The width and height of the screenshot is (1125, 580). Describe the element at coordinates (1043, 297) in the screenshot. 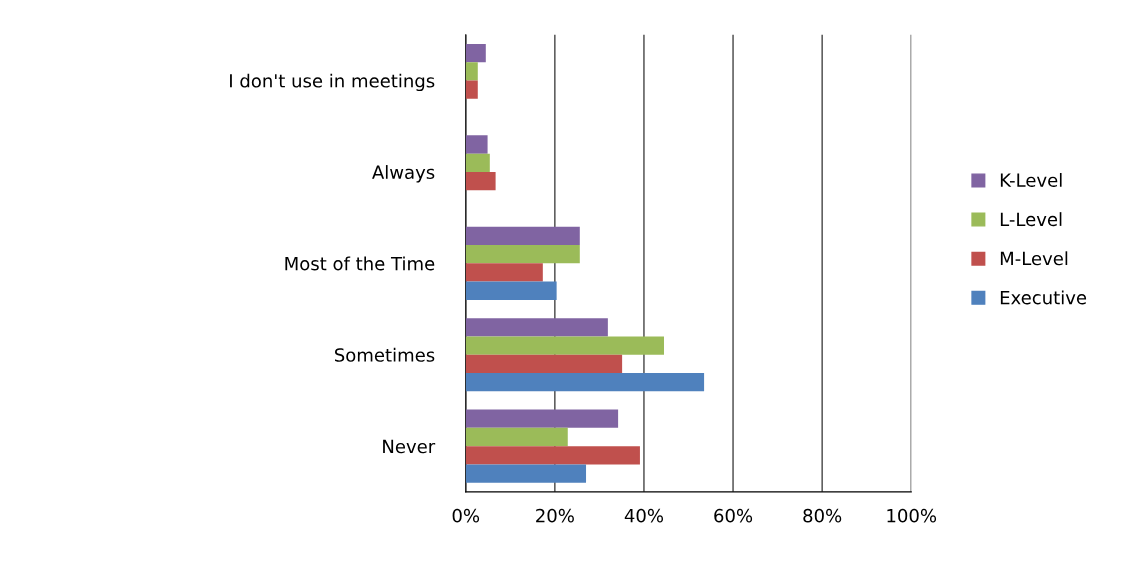

I see `legend-label: Executive` at that location.